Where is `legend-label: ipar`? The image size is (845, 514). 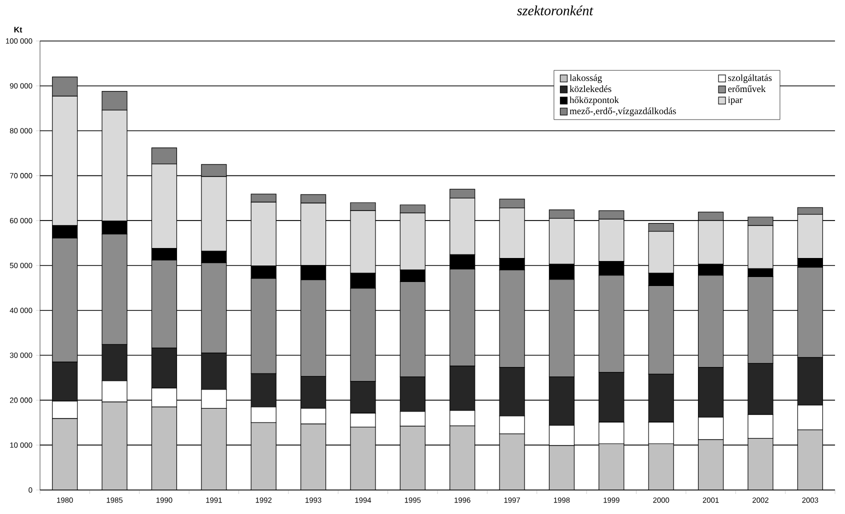
legend-label: ipar is located at coordinates (735, 100).